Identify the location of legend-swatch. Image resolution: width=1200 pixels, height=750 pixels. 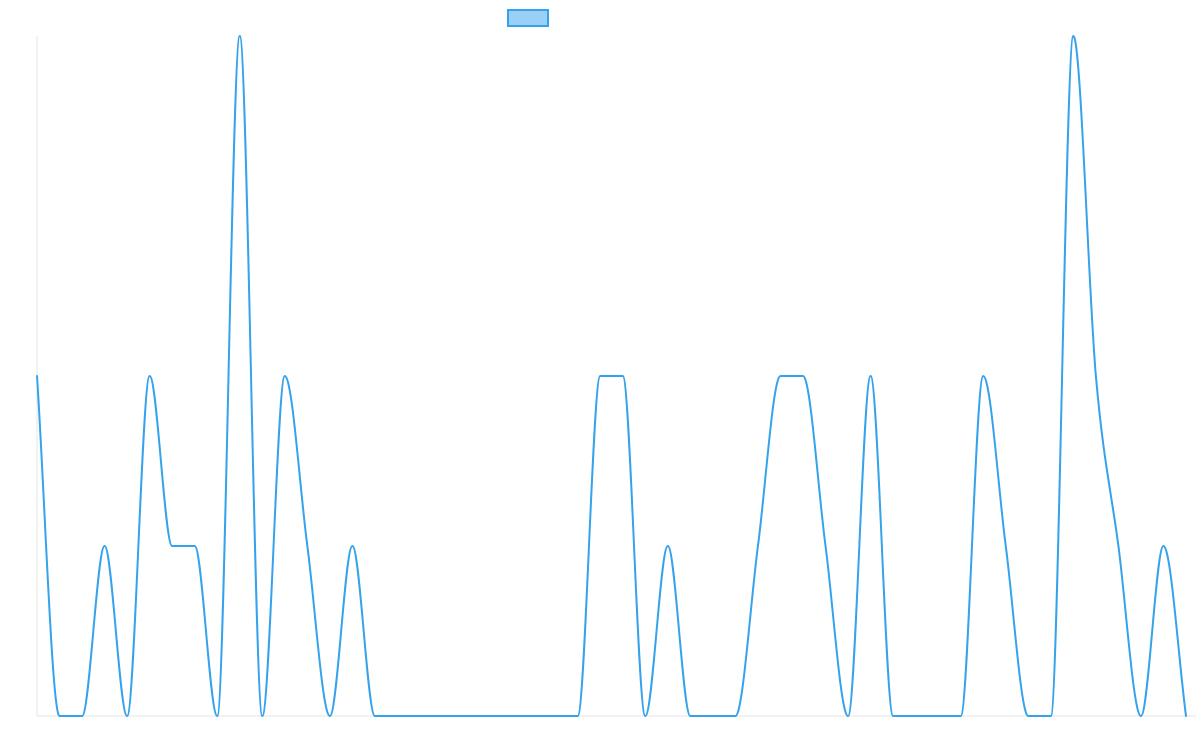
(528, 18).